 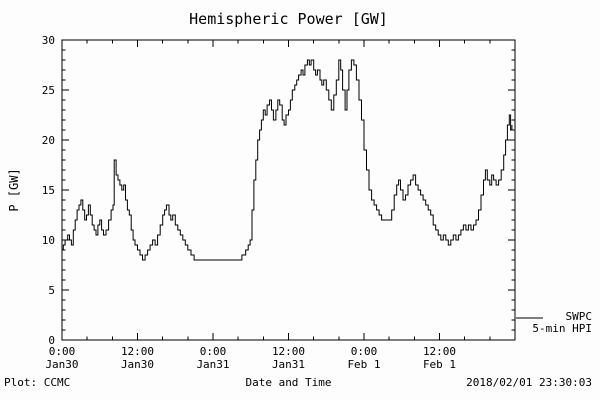 What do you see at coordinates (288, 19) in the screenshot?
I see `chart-title: Hemispheric Power [GW]` at bounding box center [288, 19].